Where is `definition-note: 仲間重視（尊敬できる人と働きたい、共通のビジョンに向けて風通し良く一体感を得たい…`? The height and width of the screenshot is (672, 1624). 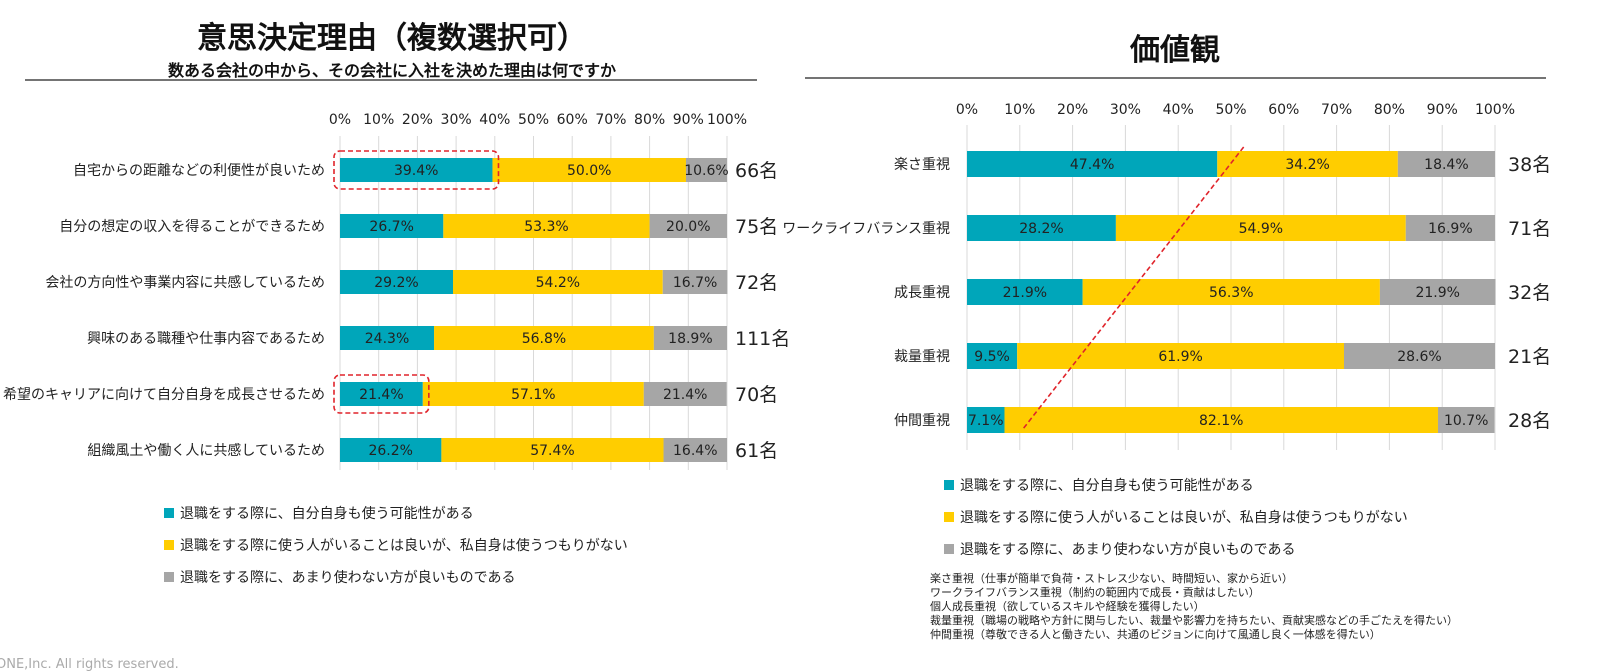 definition-note: 仲間重視（尊敬できる人と働きたい、共通のビジョンに向けて風通し良く一体感を得たい… is located at coordinates (1155, 634).